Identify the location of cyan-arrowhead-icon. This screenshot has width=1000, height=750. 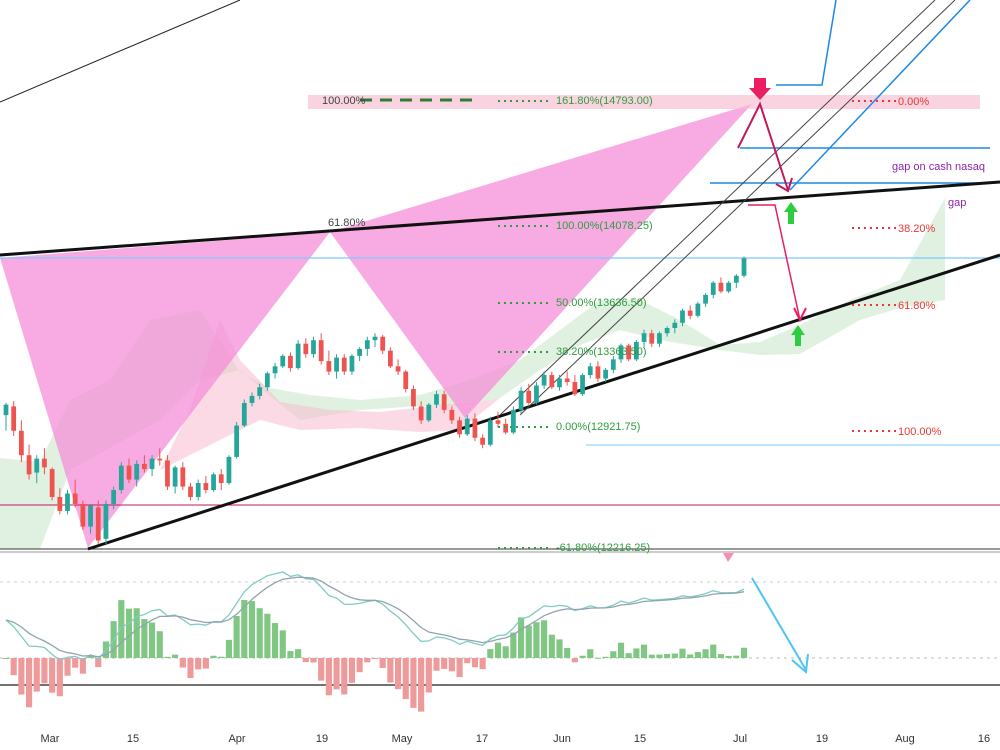
(800, 663).